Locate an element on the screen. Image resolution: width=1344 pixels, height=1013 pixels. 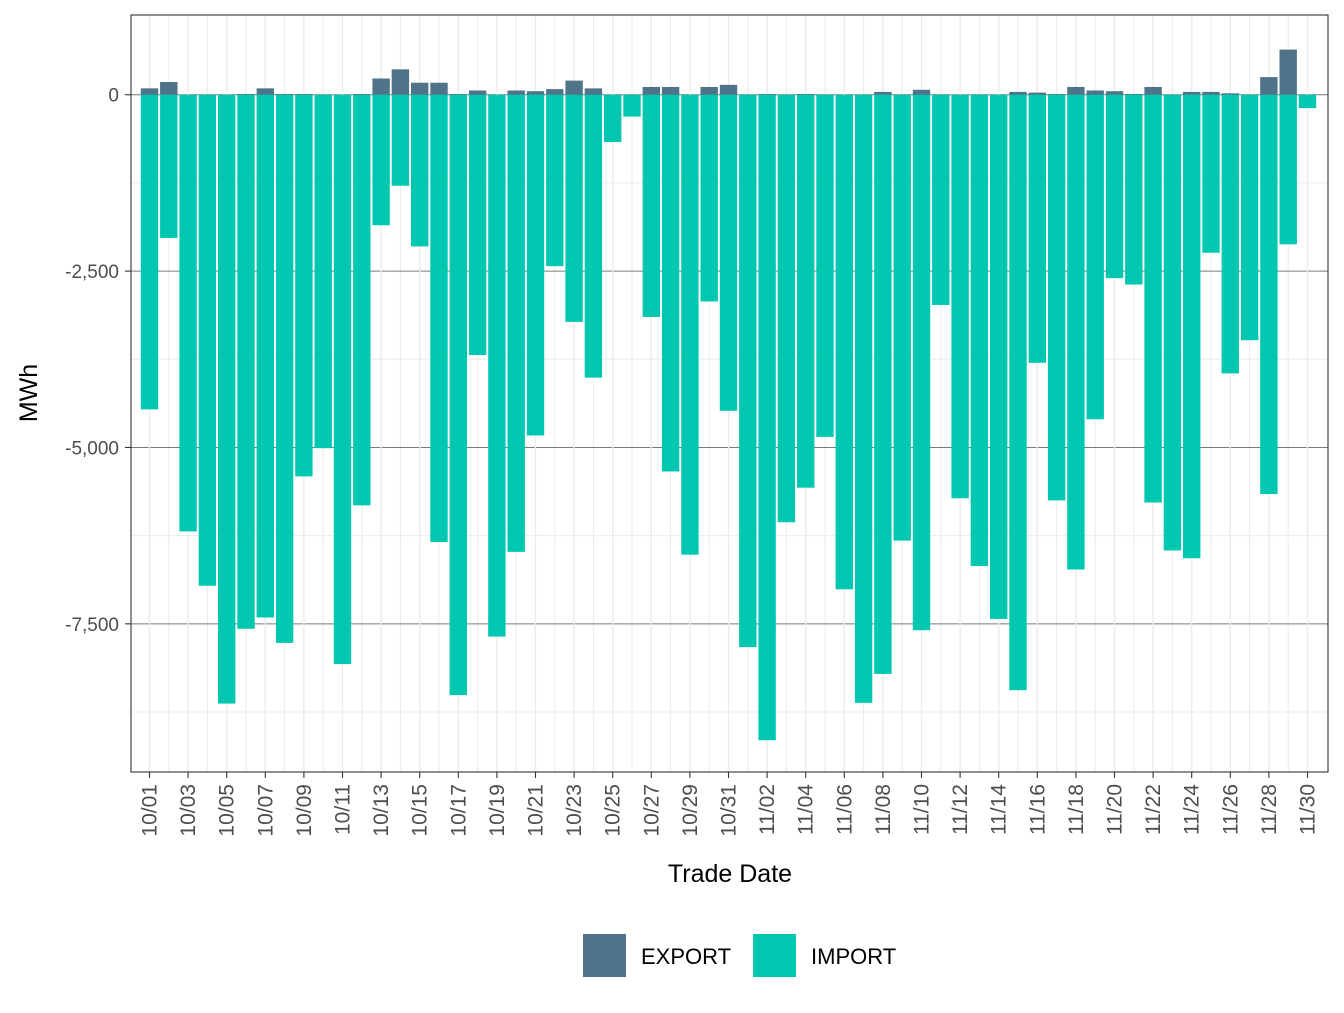
x-tick-label: 10/21 is located at coordinates (536, 810).